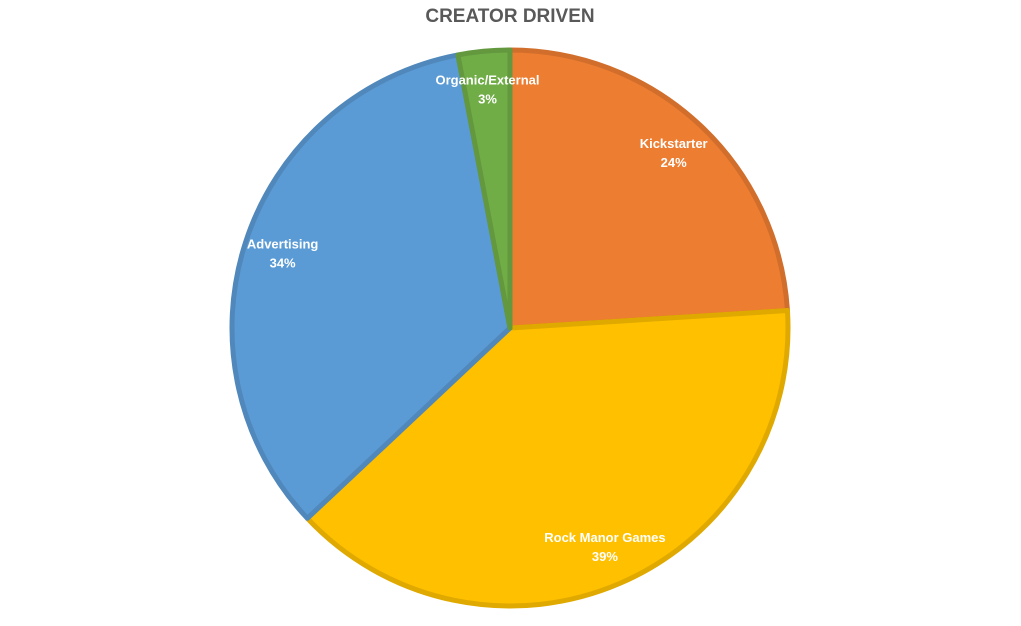 The image size is (1021, 626). I want to click on data-label-value: 24%, so click(674, 162).